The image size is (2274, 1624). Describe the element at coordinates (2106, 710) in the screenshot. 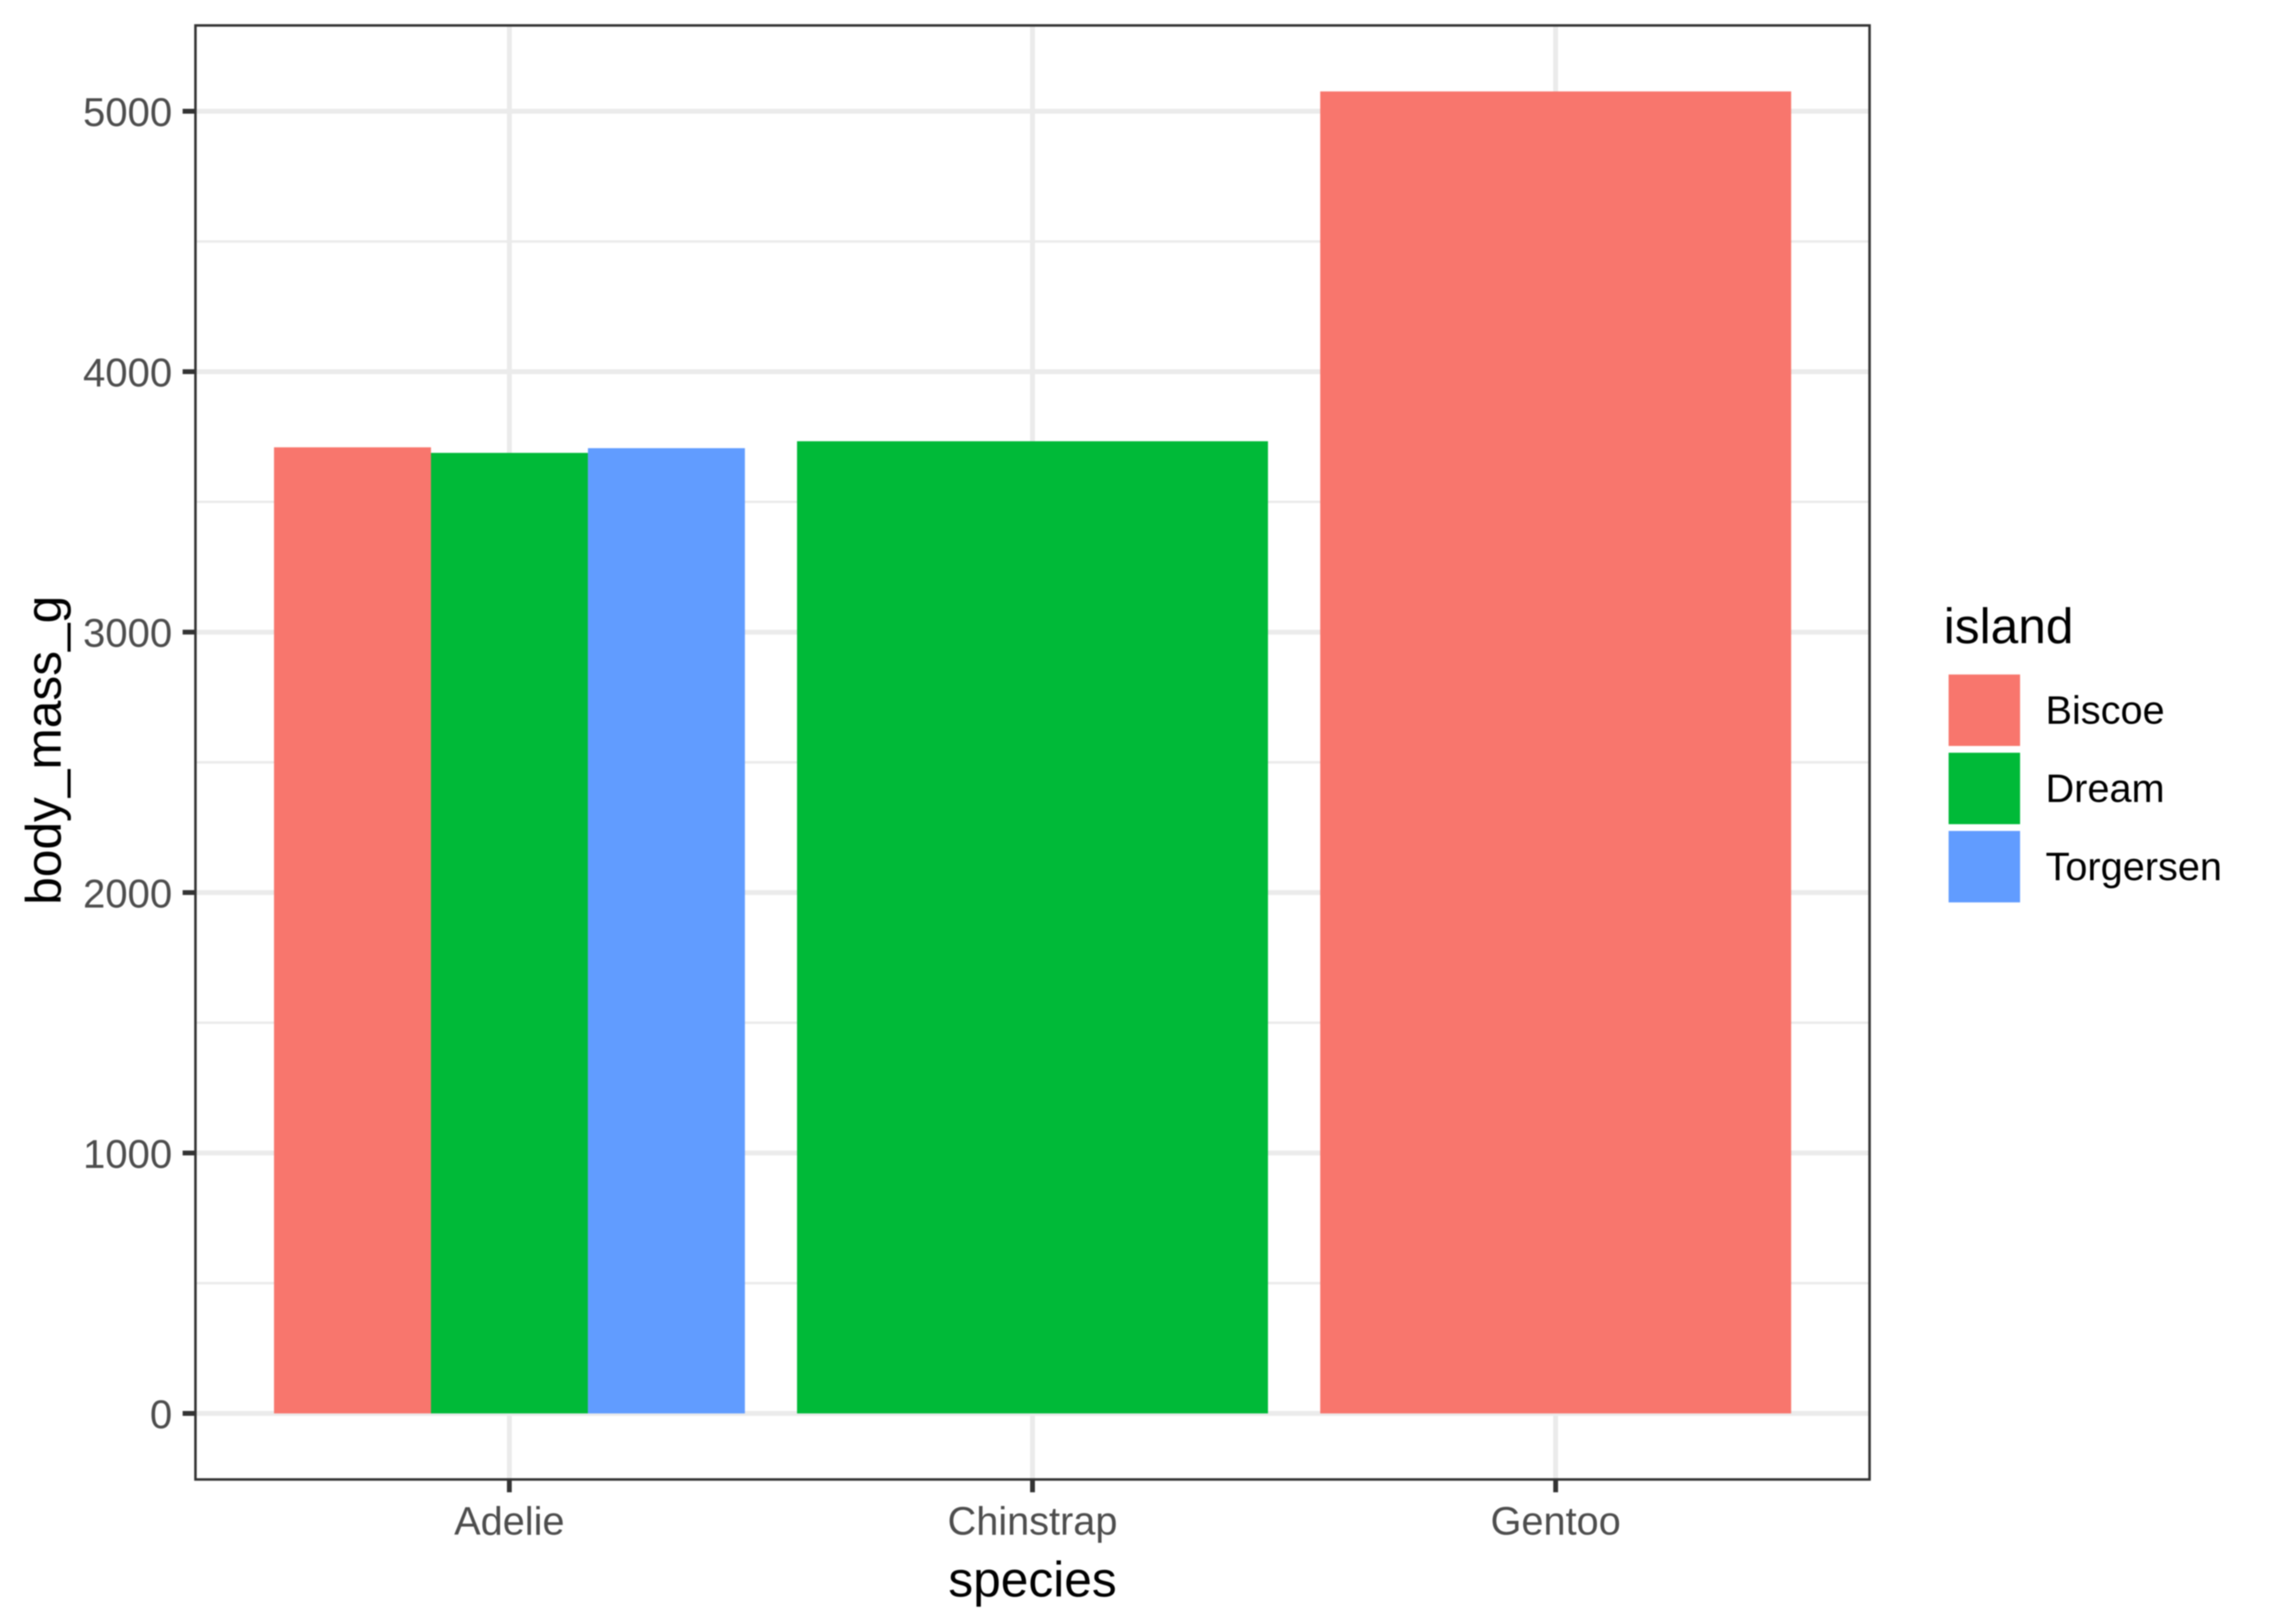

I see `svg-text: Biscoe` at that location.